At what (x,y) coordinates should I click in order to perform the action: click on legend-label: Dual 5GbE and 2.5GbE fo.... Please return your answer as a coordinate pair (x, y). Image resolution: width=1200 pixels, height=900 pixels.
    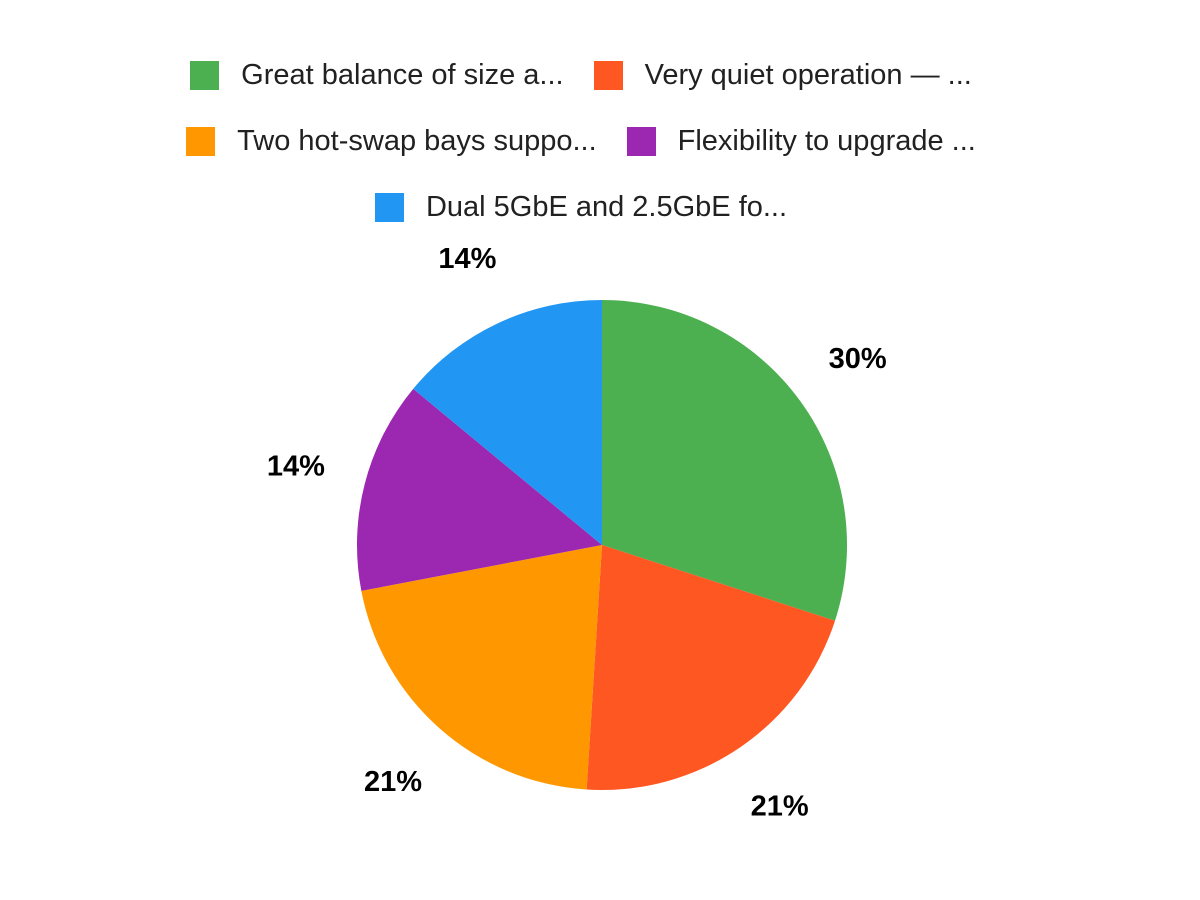
    Looking at the image, I should click on (606, 207).